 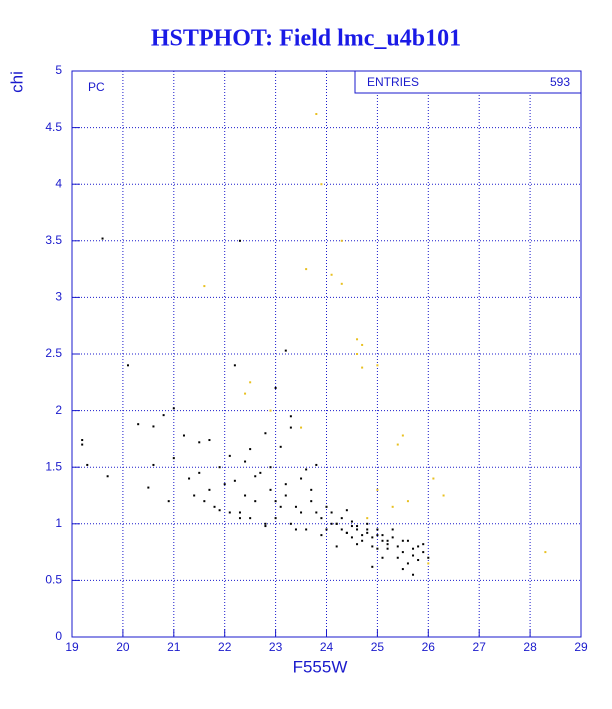 I want to click on y-tick-label: 4, so click(x=58, y=183).